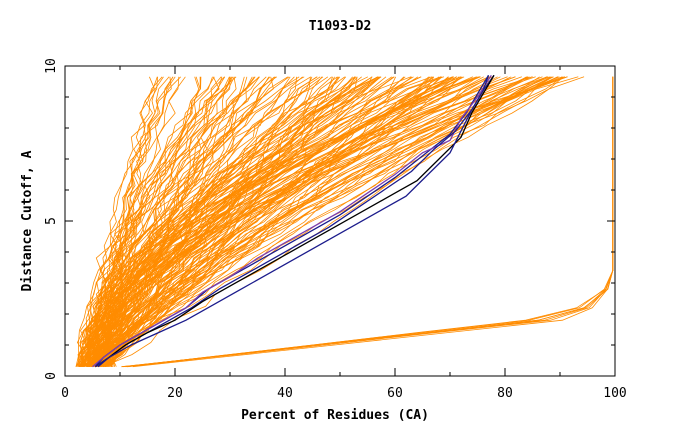  Describe the element at coordinates (65, 393) in the screenshot. I see `x-tick-label: 0` at that location.